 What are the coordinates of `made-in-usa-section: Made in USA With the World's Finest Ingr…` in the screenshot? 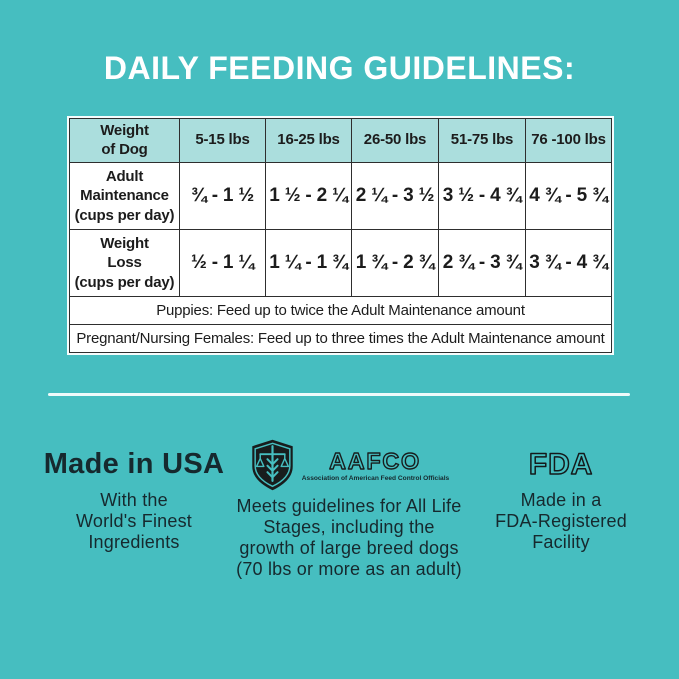 It's located at (134, 500).